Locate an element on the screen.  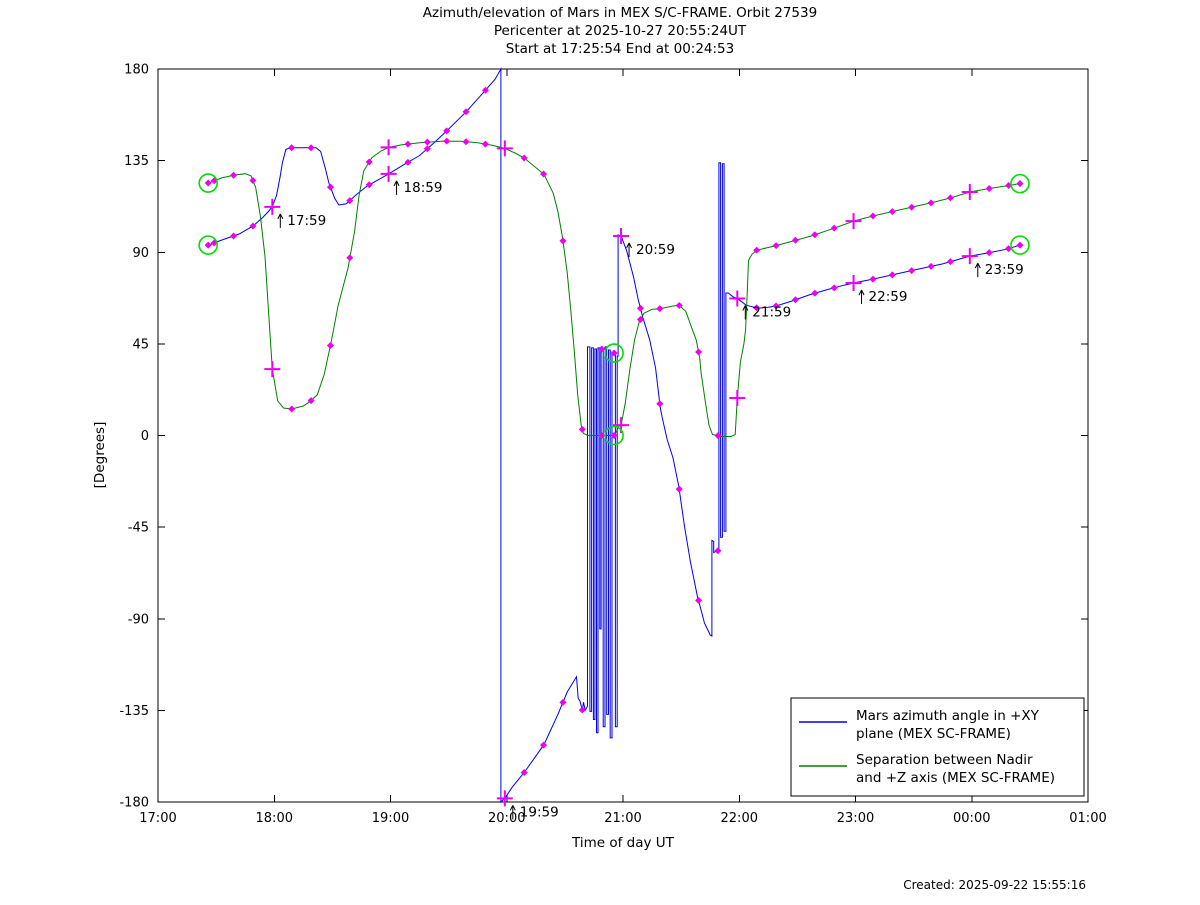
x-tick-label: 17:00 is located at coordinates (157, 818).